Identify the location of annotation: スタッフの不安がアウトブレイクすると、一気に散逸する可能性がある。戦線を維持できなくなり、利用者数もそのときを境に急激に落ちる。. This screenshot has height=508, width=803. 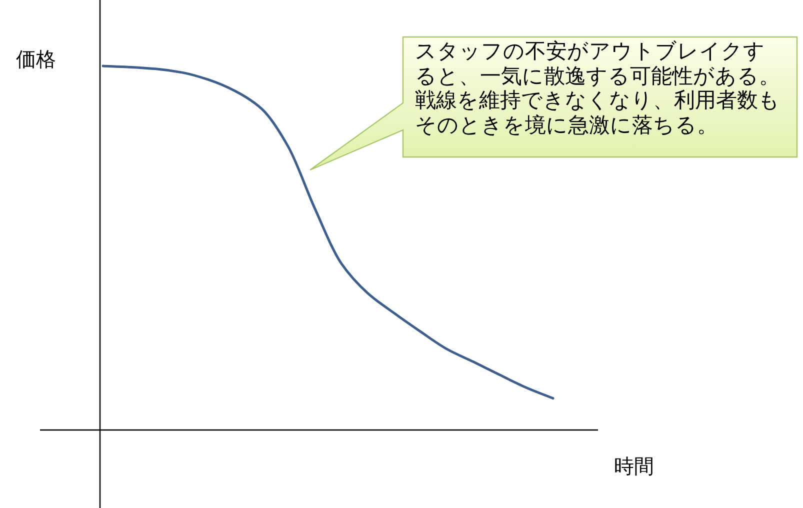
(597, 88).